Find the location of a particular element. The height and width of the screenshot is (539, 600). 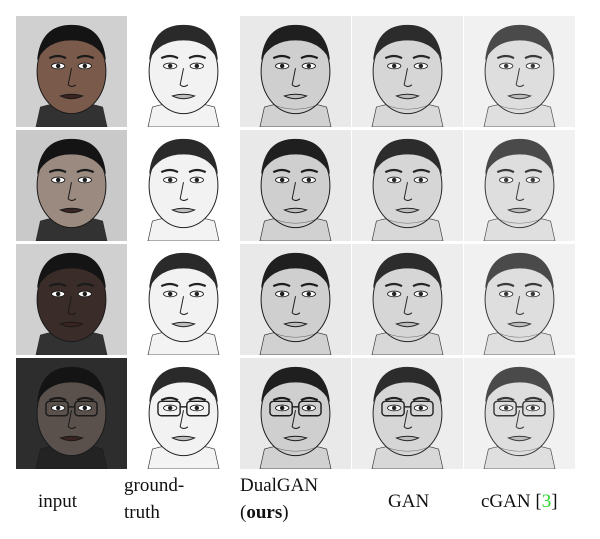

label-gan: GAN is located at coordinates (409, 501).